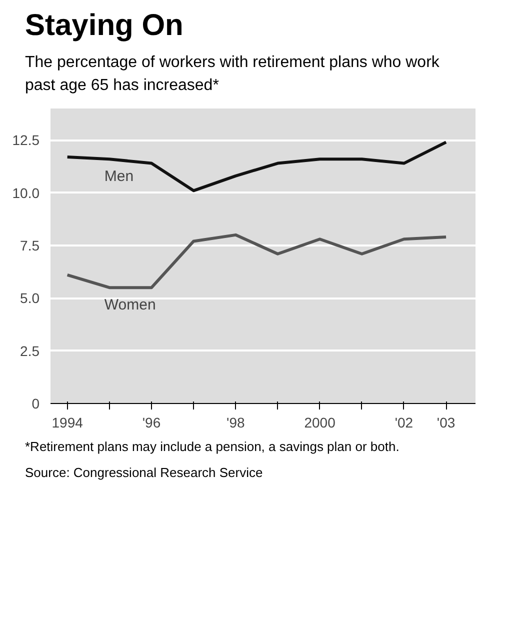 Image resolution: width=518 pixels, height=629 pixels. Describe the element at coordinates (36, 403) in the screenshot. I see `y-tick-label: 0` at that location.